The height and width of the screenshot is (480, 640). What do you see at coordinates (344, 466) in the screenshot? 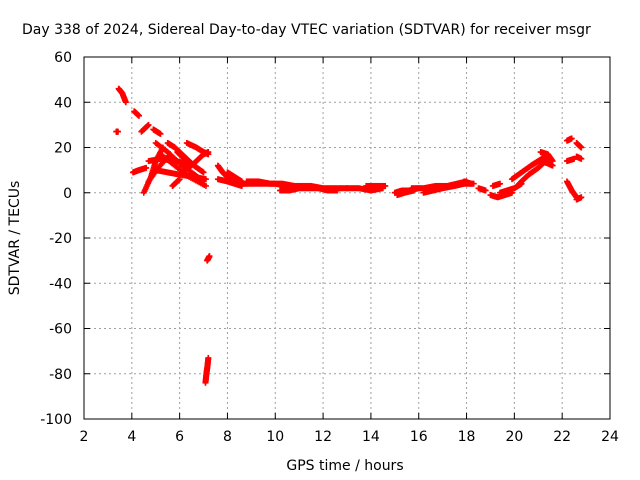
I see `x-axis-label: GPS time / hours` at bounding box center [344, 466].